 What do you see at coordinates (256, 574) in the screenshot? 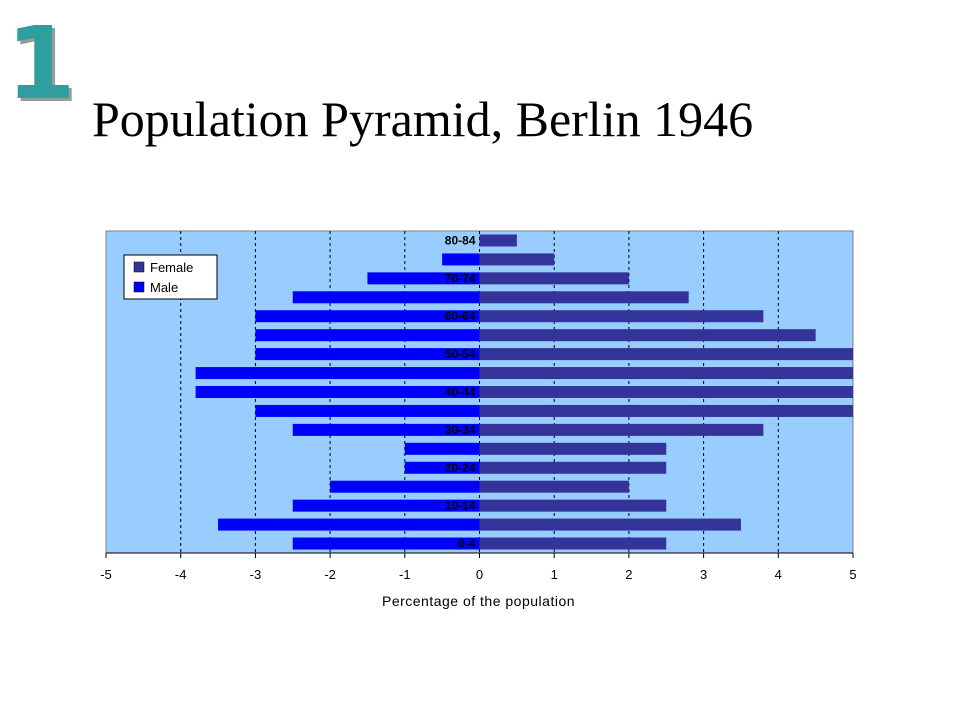
I see `x-tick-label: -3` at bounding box center [256, 574].